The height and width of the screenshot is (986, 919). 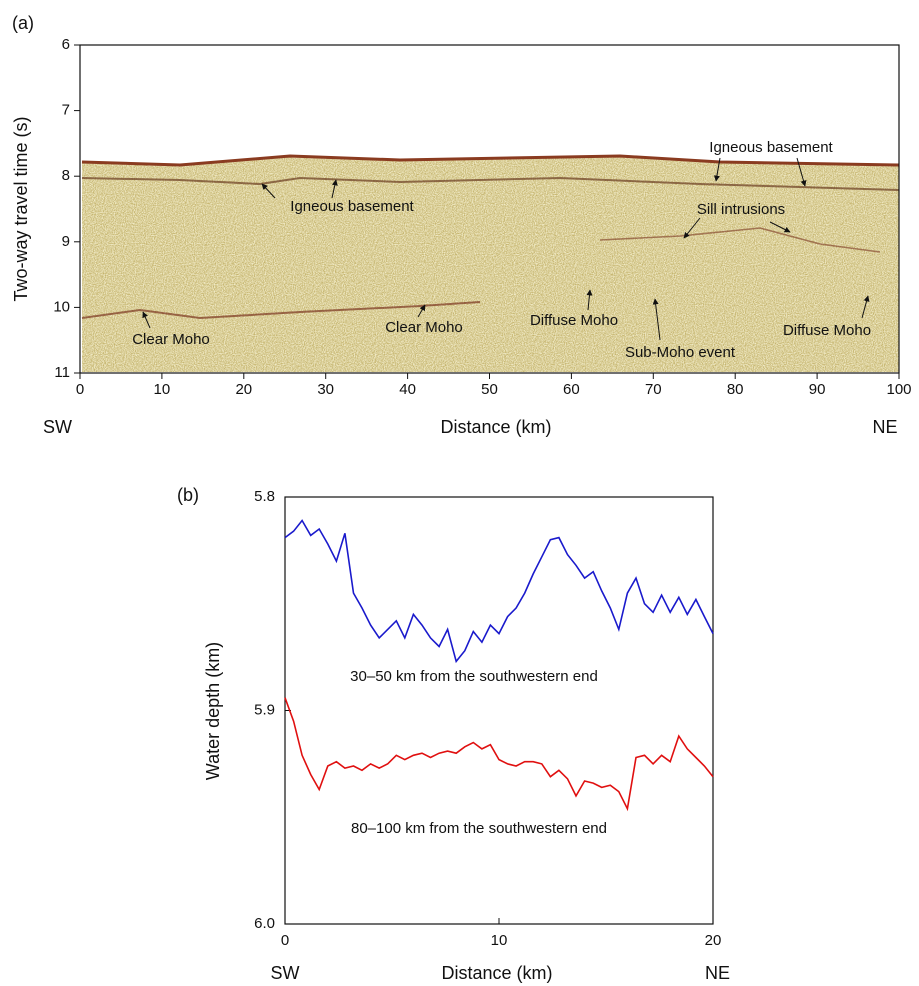 What do you see at coordinates (506, 249) in the screenshot?
I see `annotation-arrows` at bounding box center [506, 249].